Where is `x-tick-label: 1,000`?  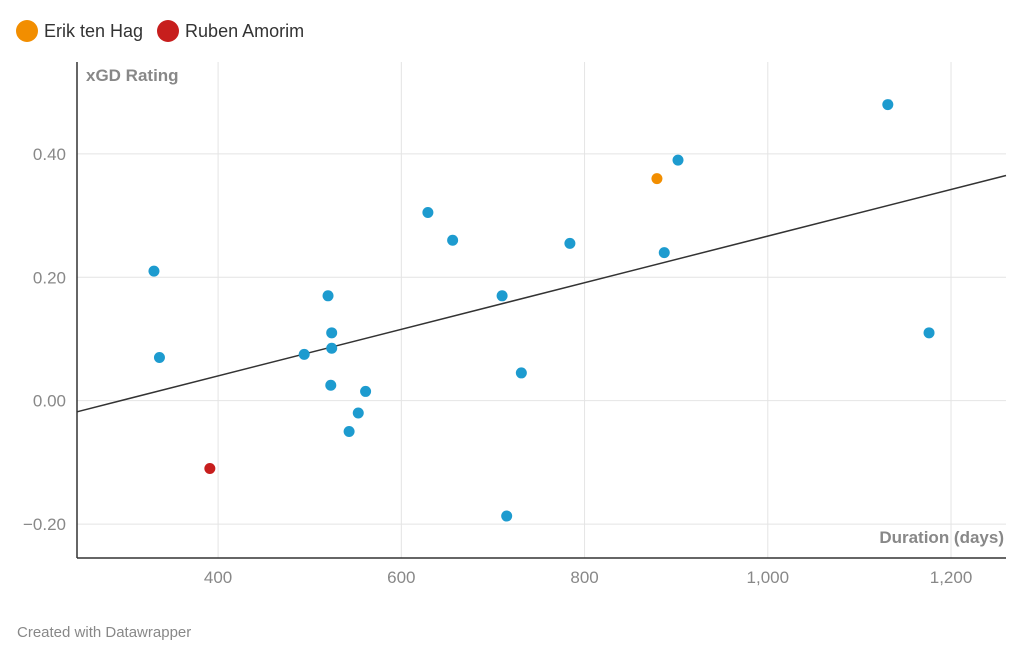 x-tick-label: 1,000 is located at coordinates (768, 577).